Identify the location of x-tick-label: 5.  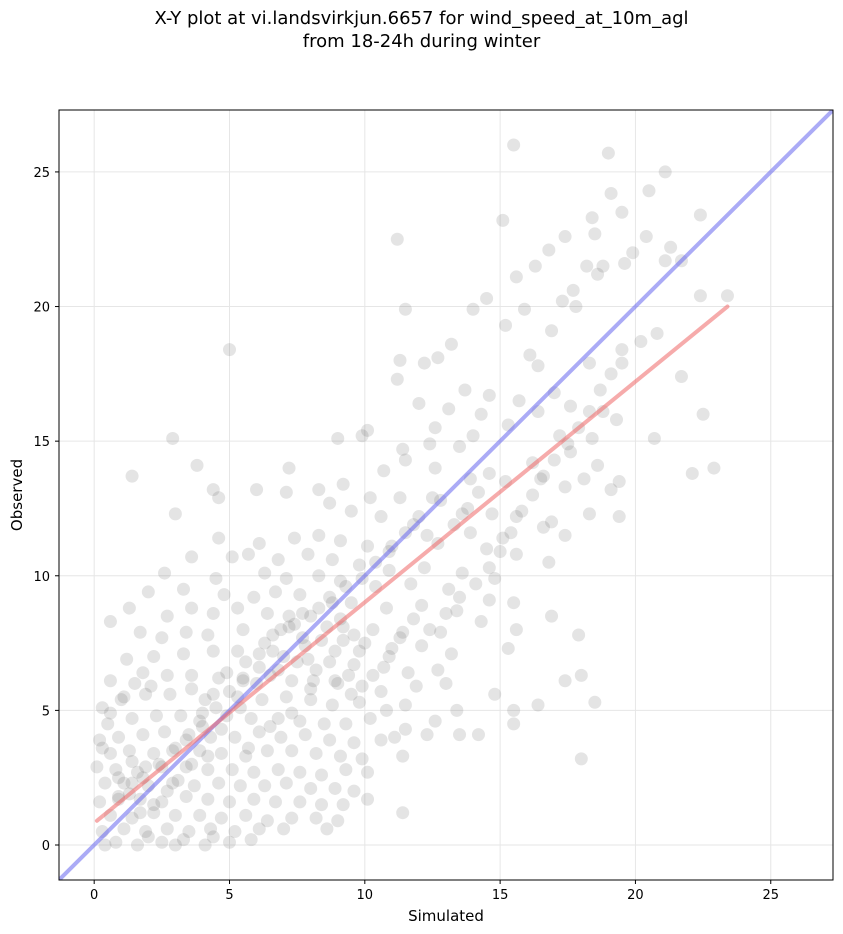
(229, 895).